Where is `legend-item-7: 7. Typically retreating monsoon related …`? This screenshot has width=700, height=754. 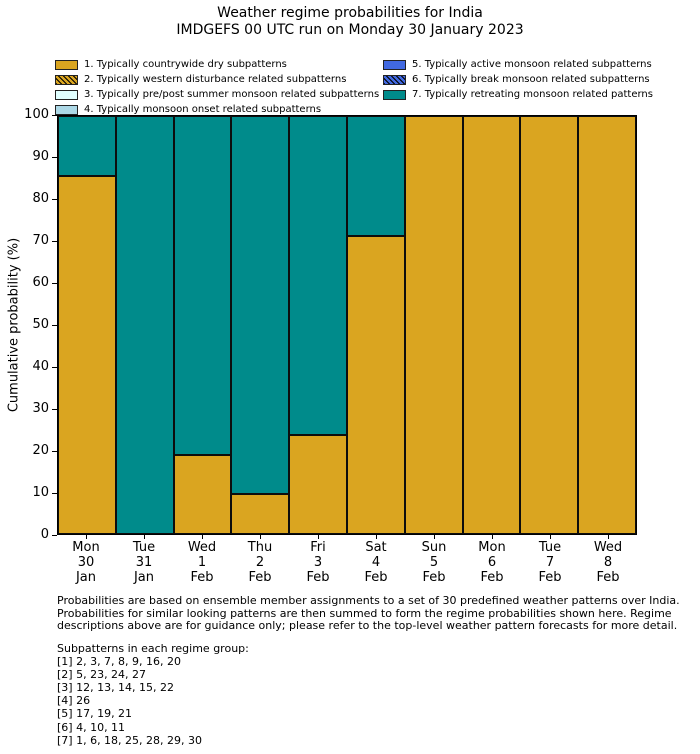
legend-item-7: 7. Typically retreating monsoon related … is located at coordinates (518, 94).